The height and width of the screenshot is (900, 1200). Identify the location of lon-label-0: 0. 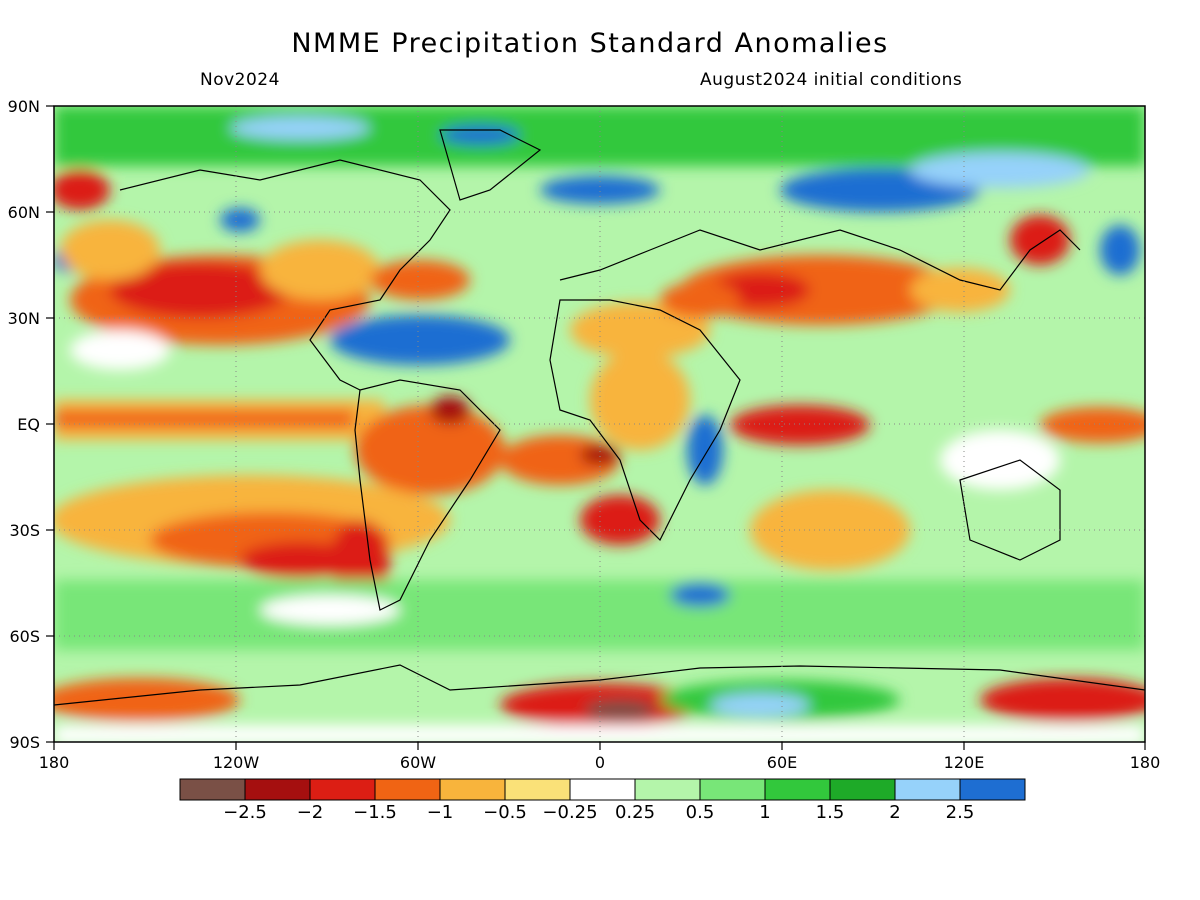
(600, 762).